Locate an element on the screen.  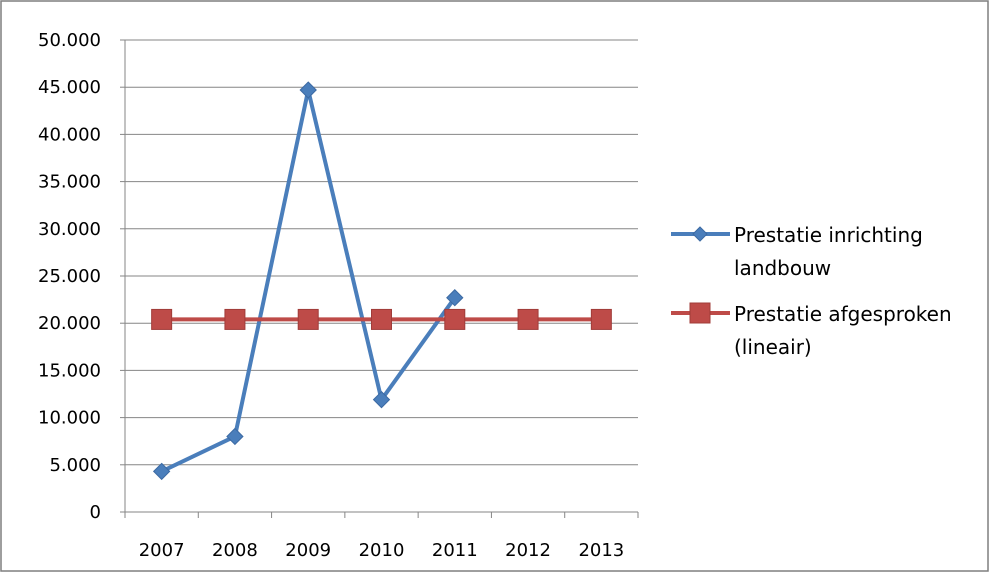
y-tick-label: 30.000 is located at coordinates (69, 229).